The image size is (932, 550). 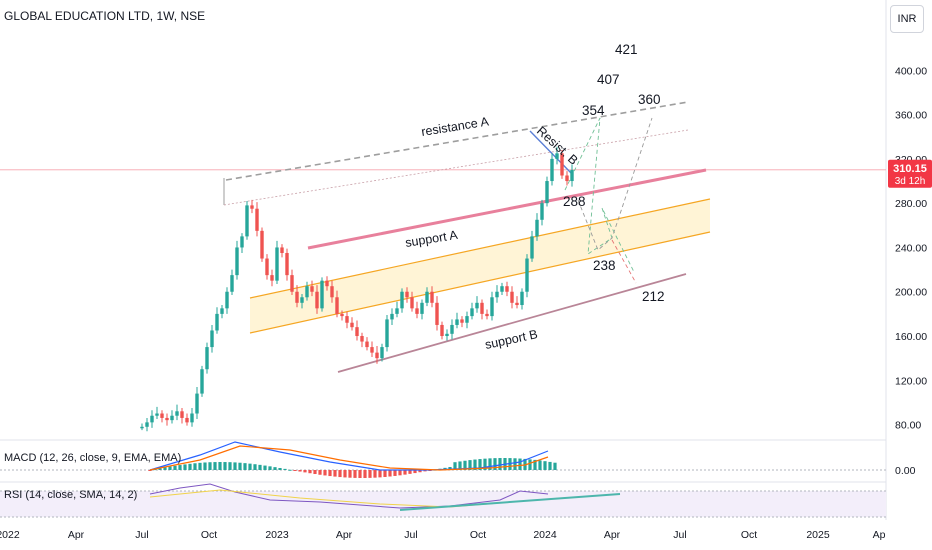 I want to click on macd-label: MACD (12, 26, close, 9, EMA, EMA), so click(x=93, y=458).